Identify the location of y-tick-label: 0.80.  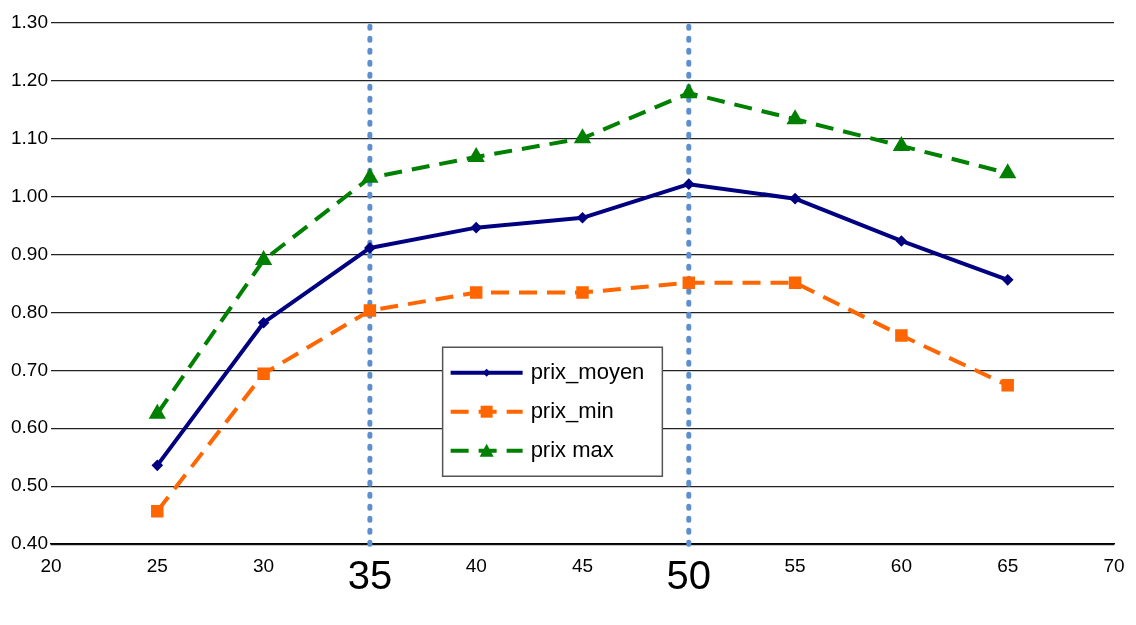
(29, 311).